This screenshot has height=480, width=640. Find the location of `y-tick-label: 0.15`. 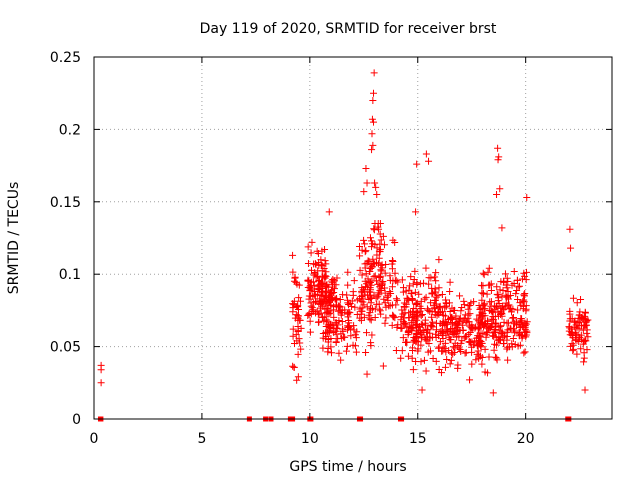

y-tick-label: 0.15 is located at coordinates (65, 203).